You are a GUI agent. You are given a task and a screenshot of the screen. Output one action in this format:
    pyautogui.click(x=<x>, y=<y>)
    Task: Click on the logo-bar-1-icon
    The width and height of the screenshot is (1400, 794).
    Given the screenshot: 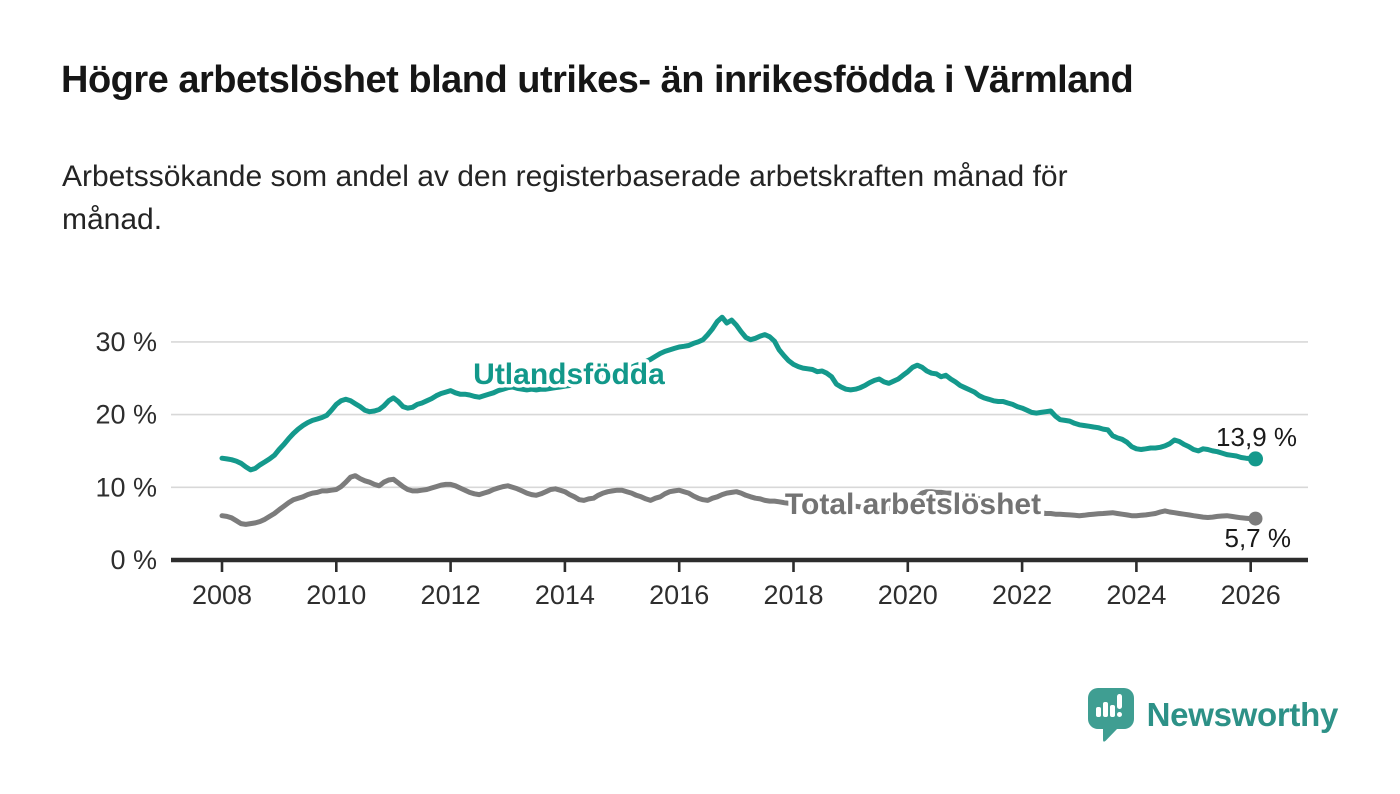 What is the action you would take?
    pyautogui.click(x=1098, y=712)
    